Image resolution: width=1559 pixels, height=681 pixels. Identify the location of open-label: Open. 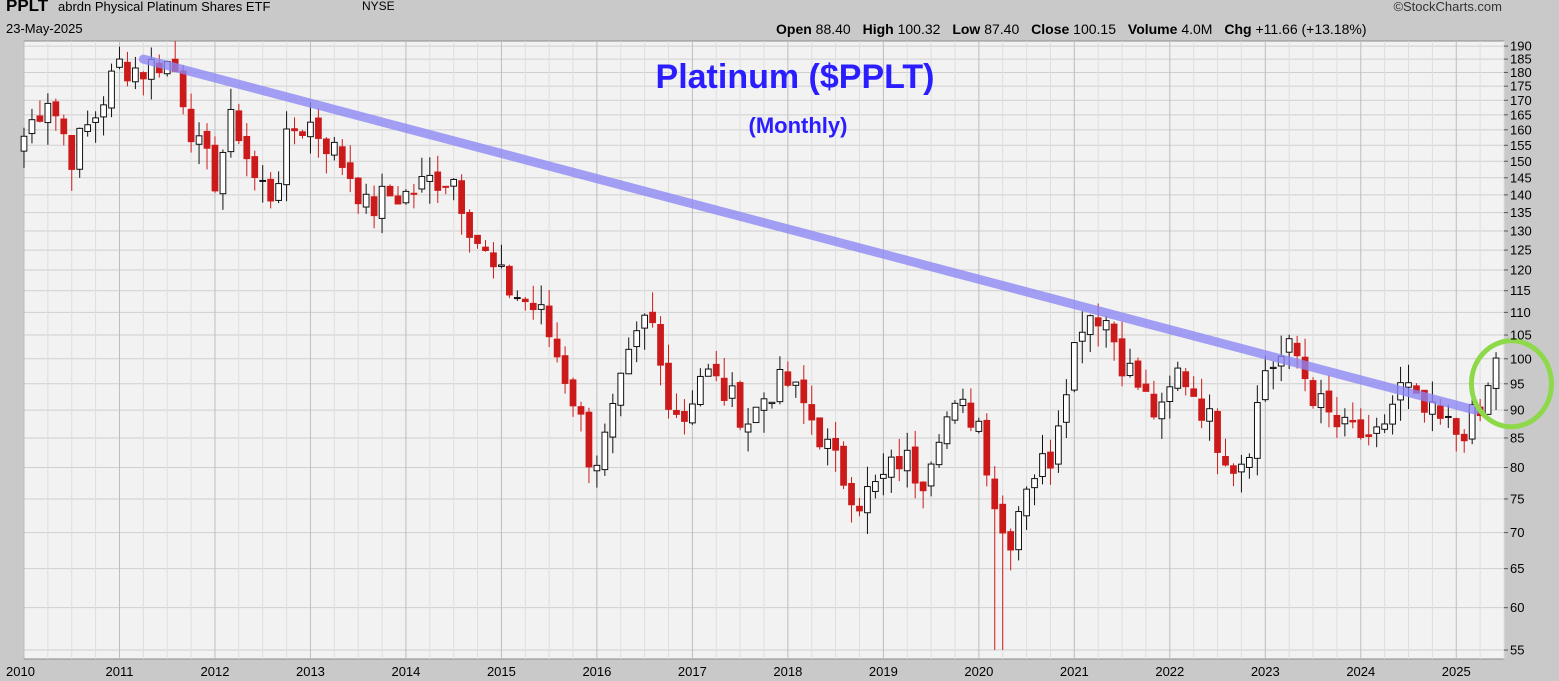
(794, 29).